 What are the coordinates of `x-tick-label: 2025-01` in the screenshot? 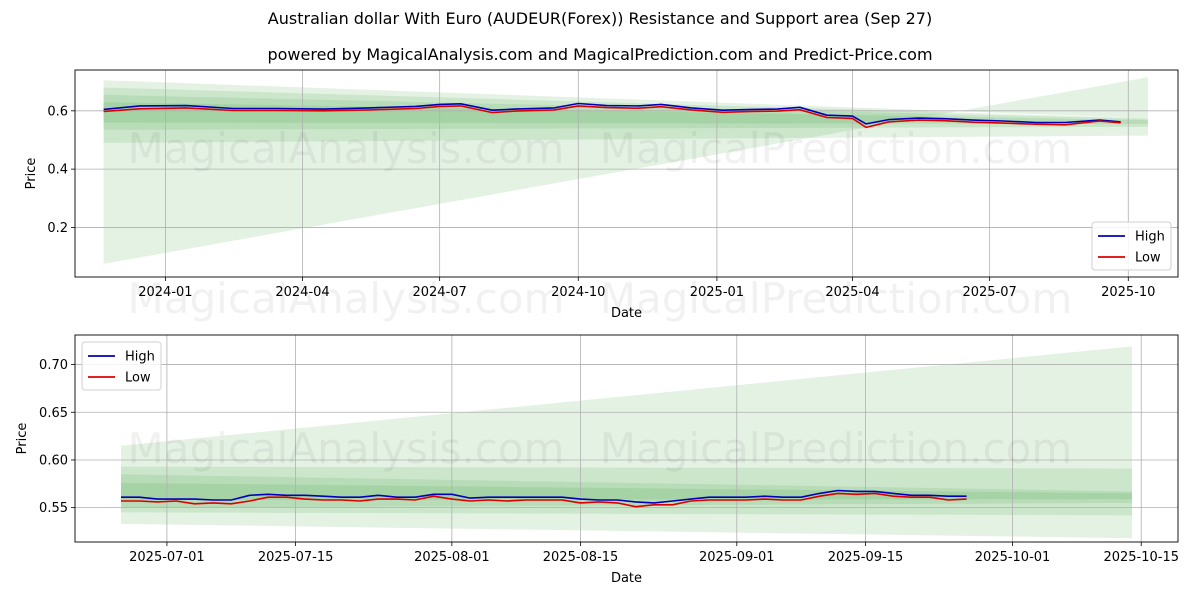 It's located at (717, 292).